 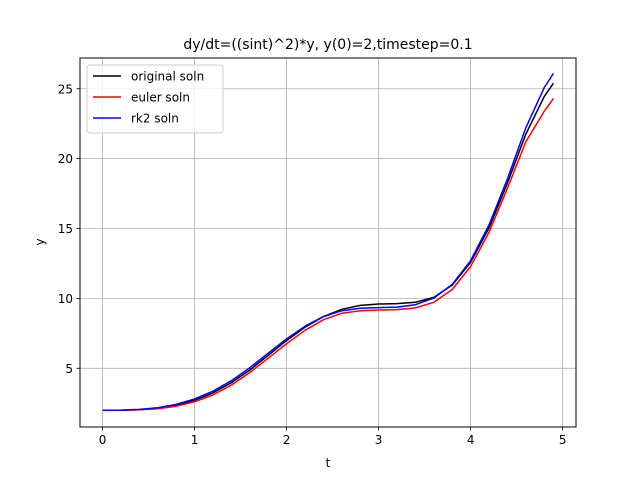 What do you see at coordinates (65, 159) in the screenshot?
I see `y-tick-label: 20` at bounding box center [65, 159].